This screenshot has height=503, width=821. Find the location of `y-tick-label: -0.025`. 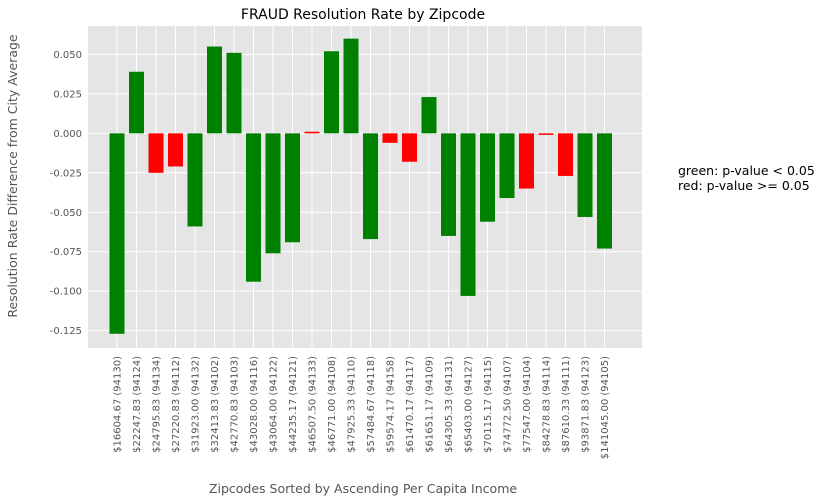

y-tick-label: -0.025 is located at coordinates (66, 173).